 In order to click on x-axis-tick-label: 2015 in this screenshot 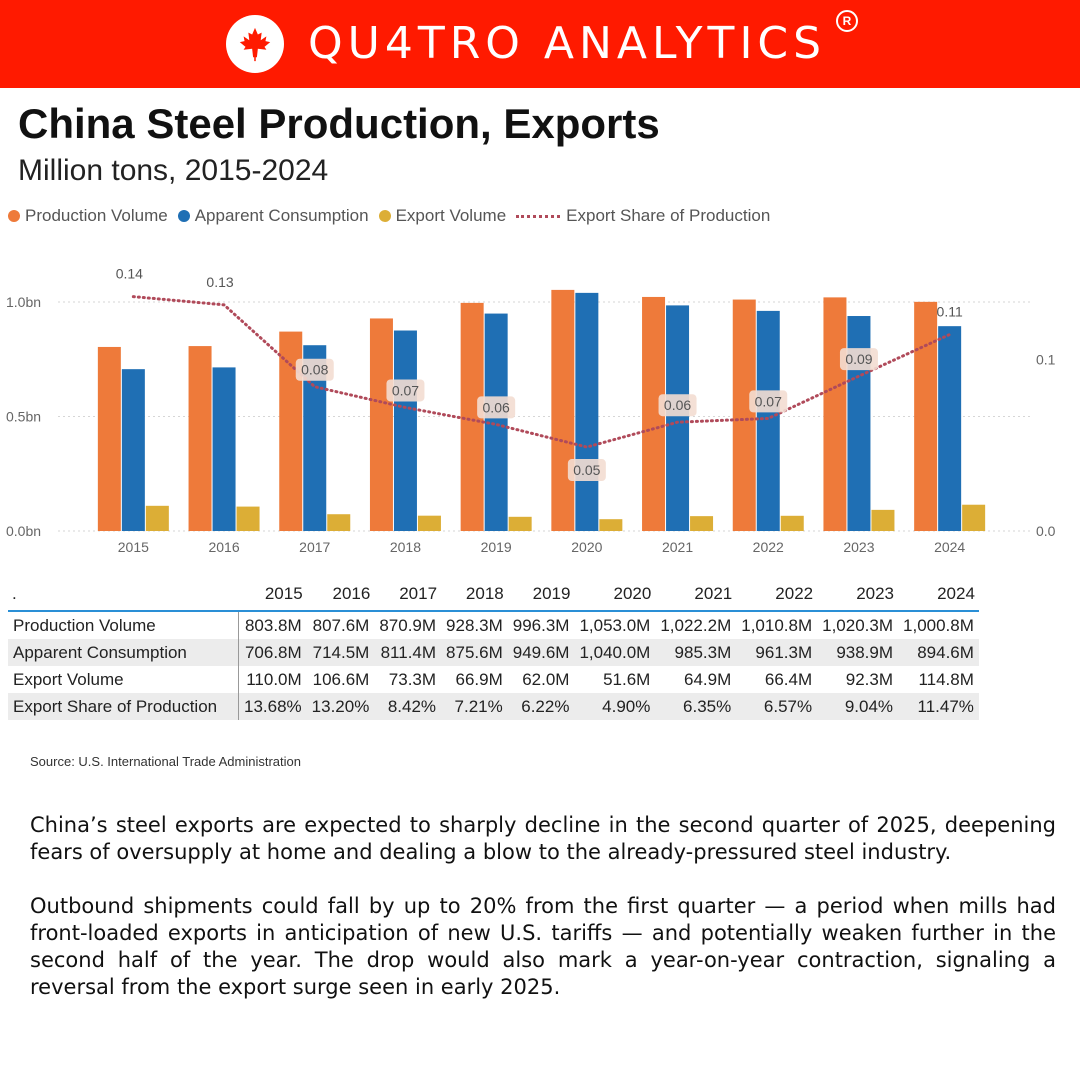, I will do `click(133, 547)`.